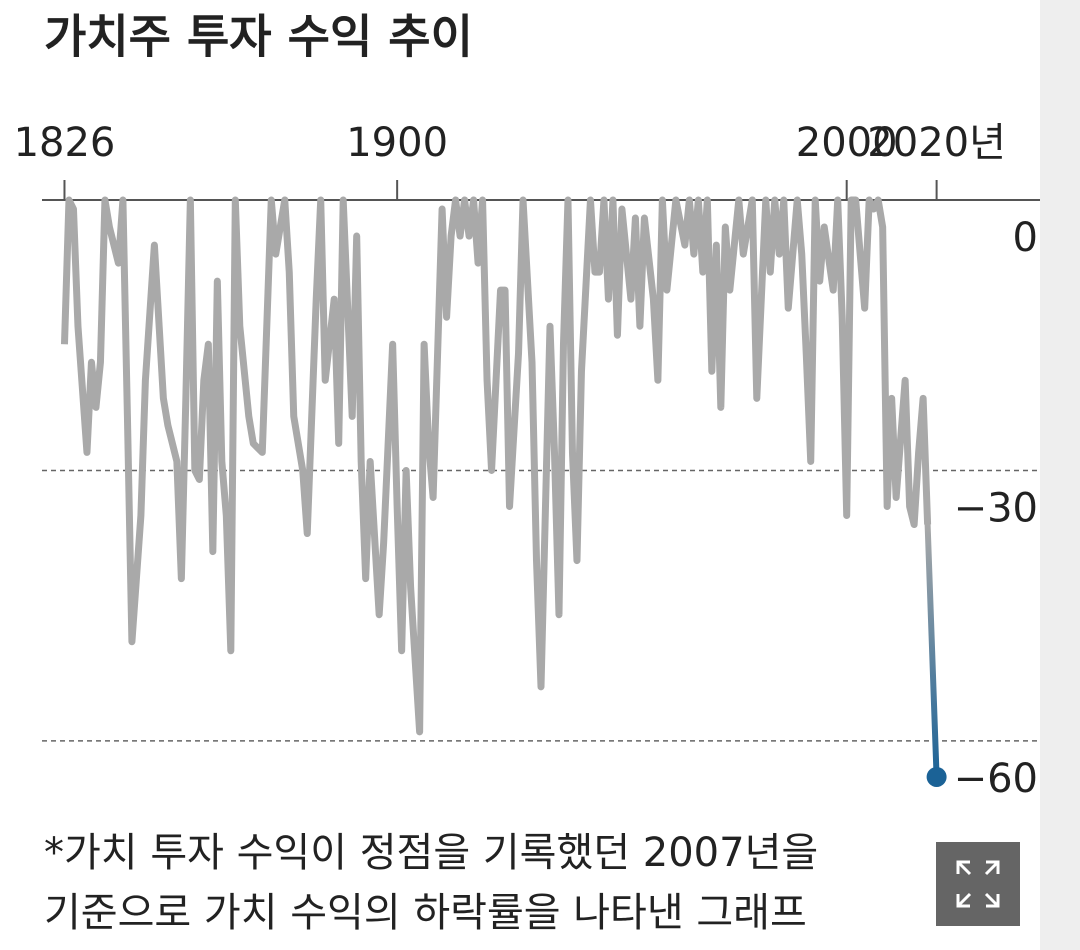  Describe the element at coordinates (936, 776) in the screenshot. I see `end-point` at that location.